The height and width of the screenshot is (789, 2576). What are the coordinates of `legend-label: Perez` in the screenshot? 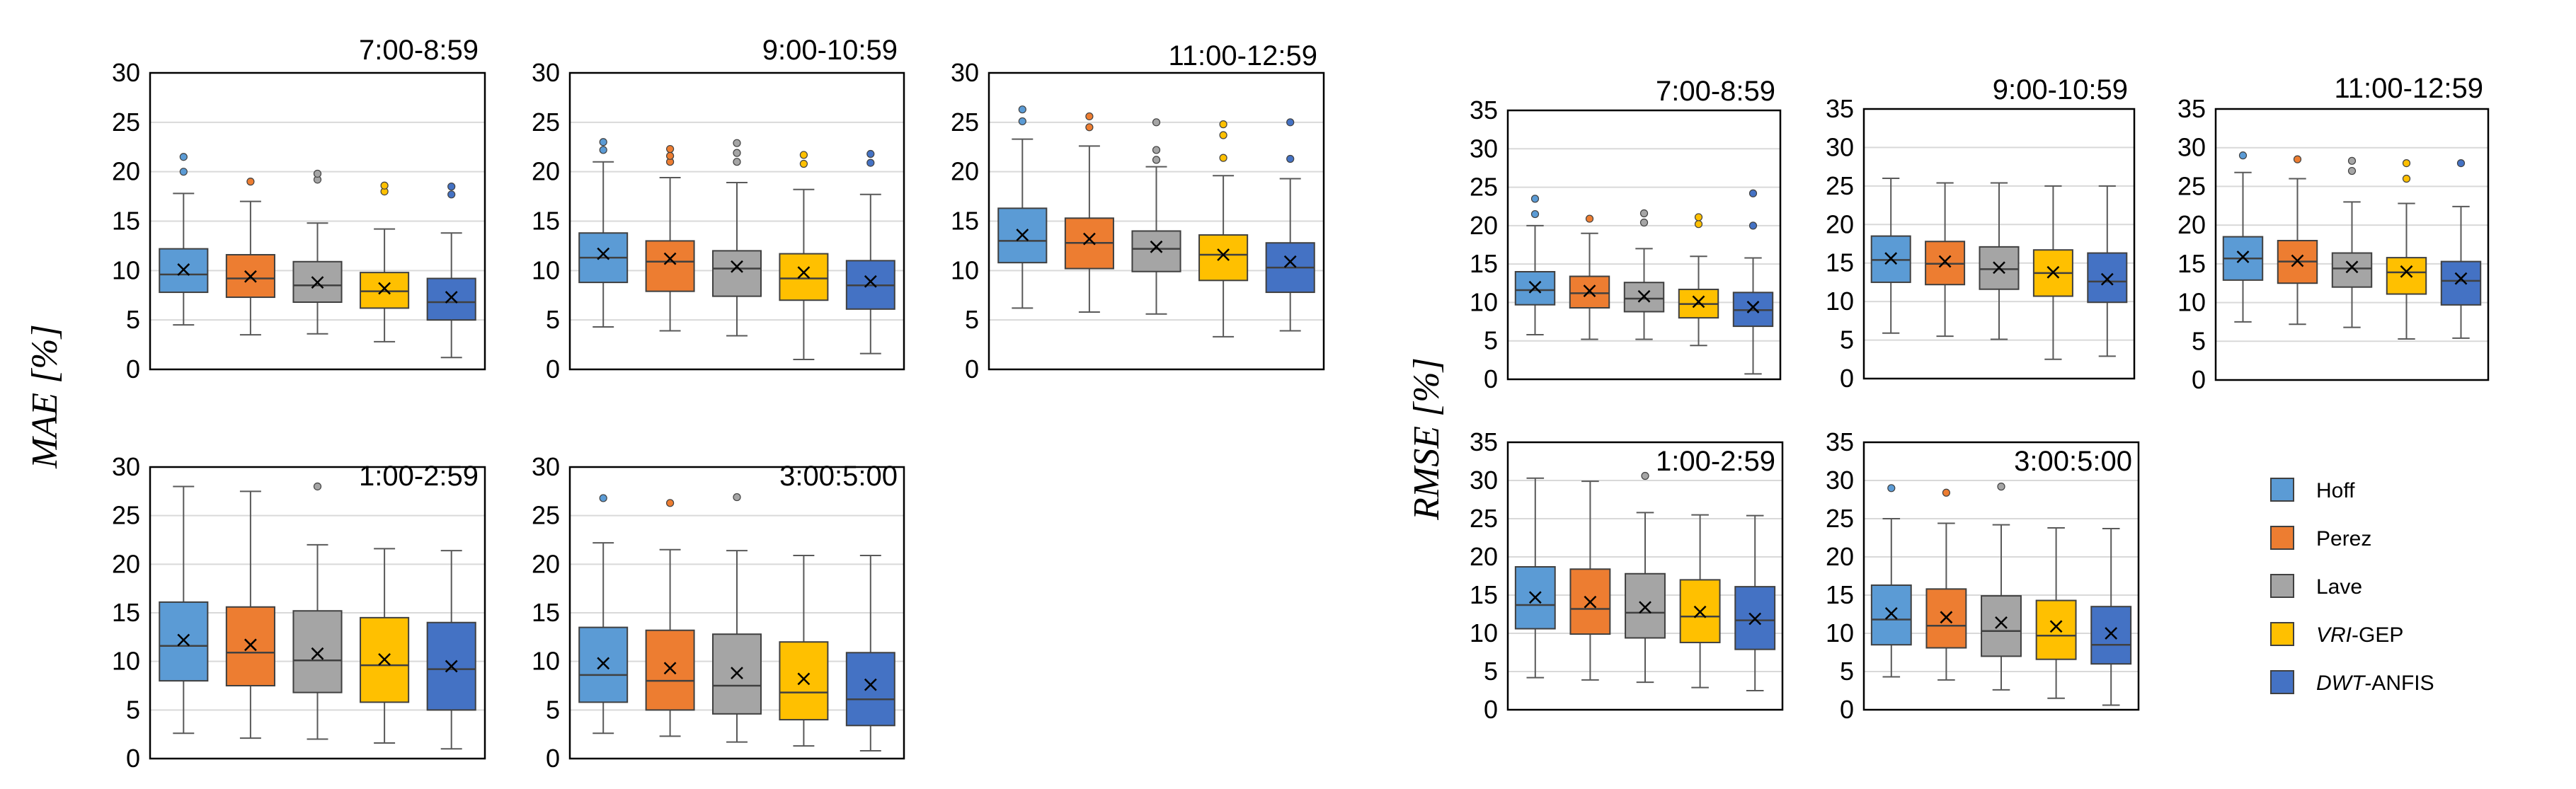 It's located at (2343, 539).